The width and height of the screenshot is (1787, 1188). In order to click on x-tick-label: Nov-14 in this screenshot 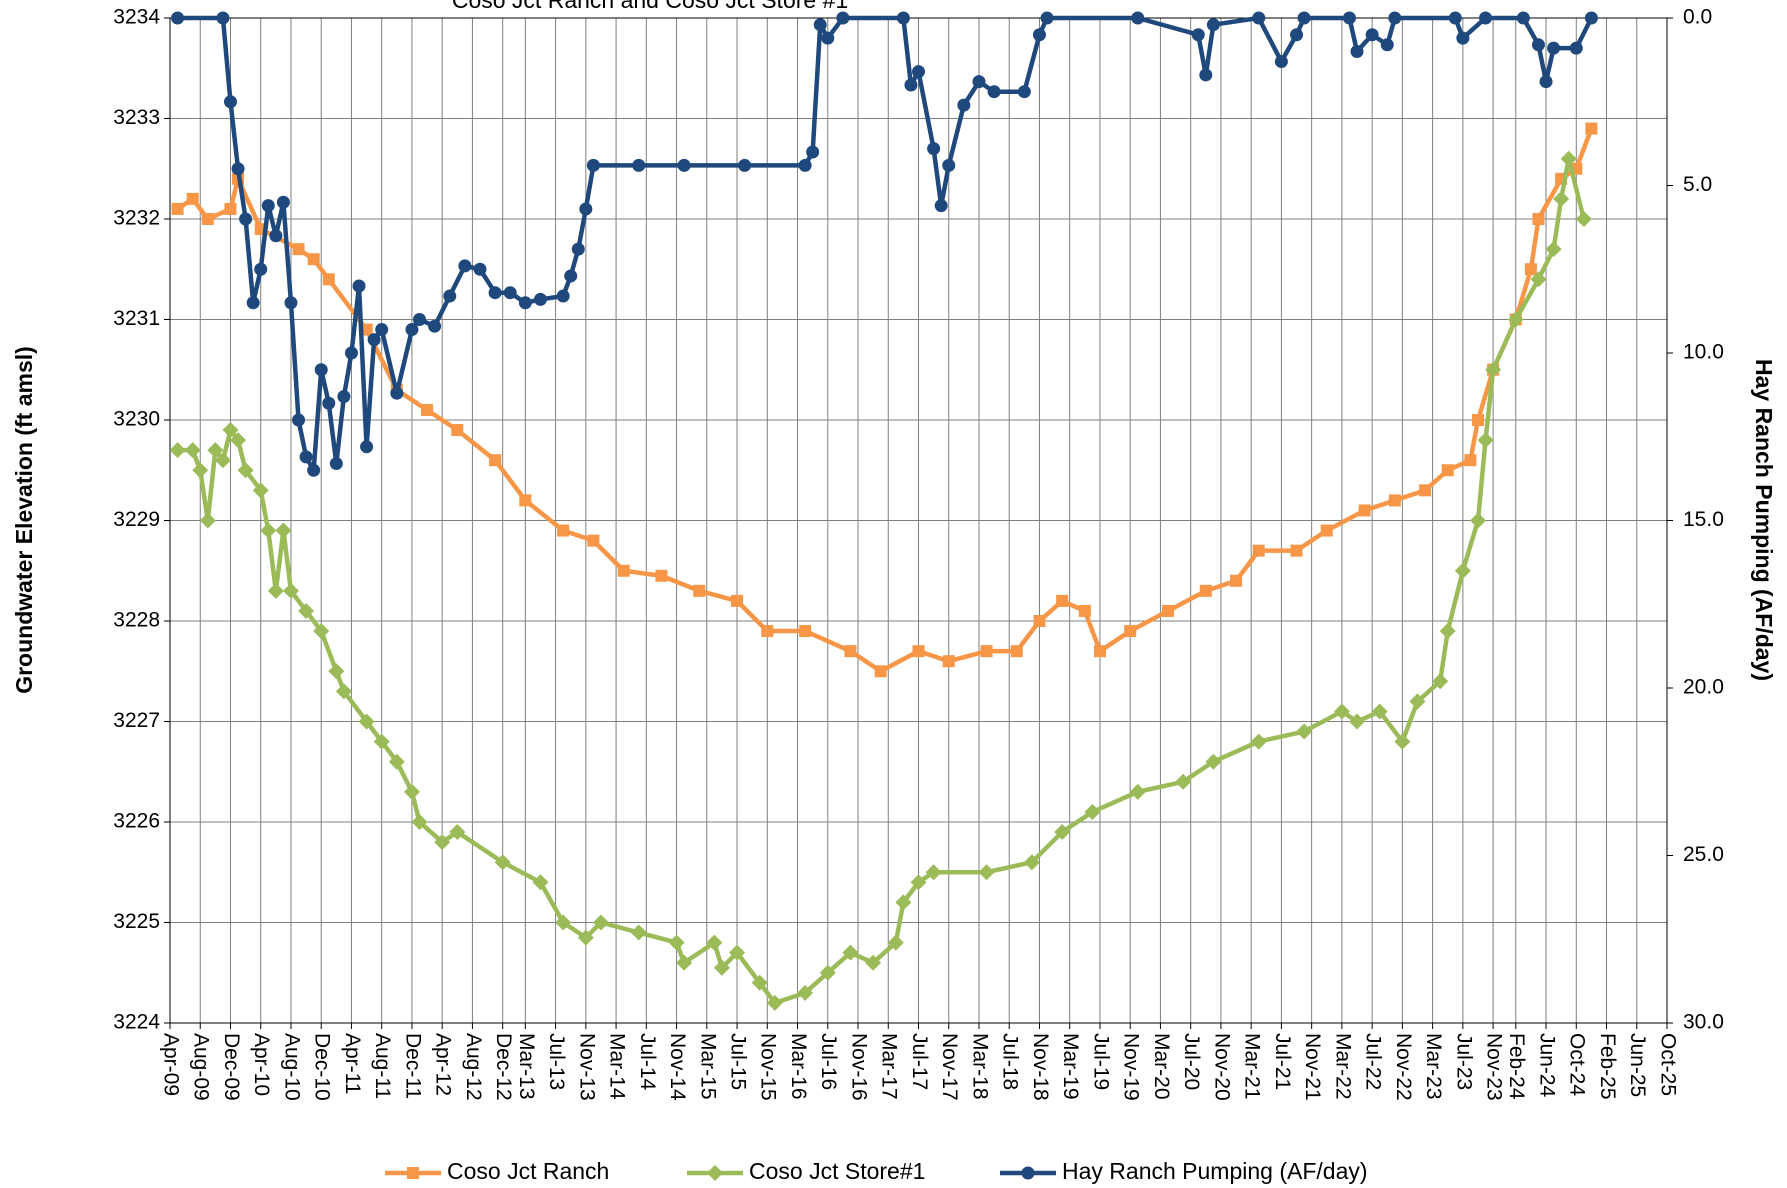, I will do `click(677, 1067)`.